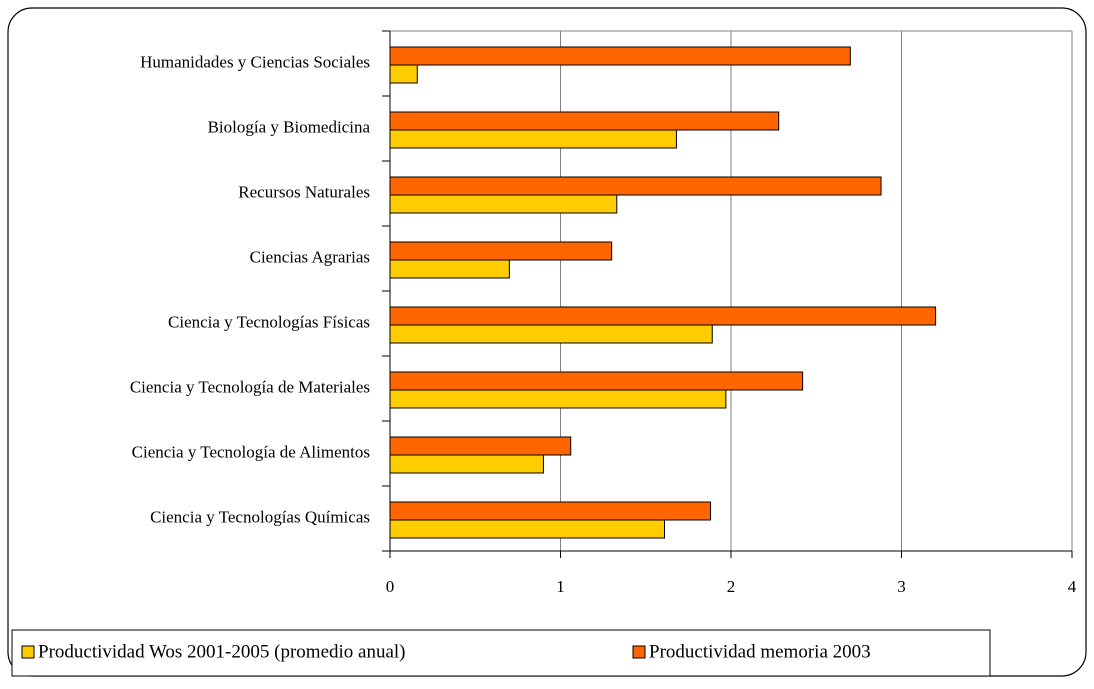  Describe the element at coordinates (269, 321) in the screenshot. I see `y-tick-label: Ciencia y Tecnologías Físicas` at that location.